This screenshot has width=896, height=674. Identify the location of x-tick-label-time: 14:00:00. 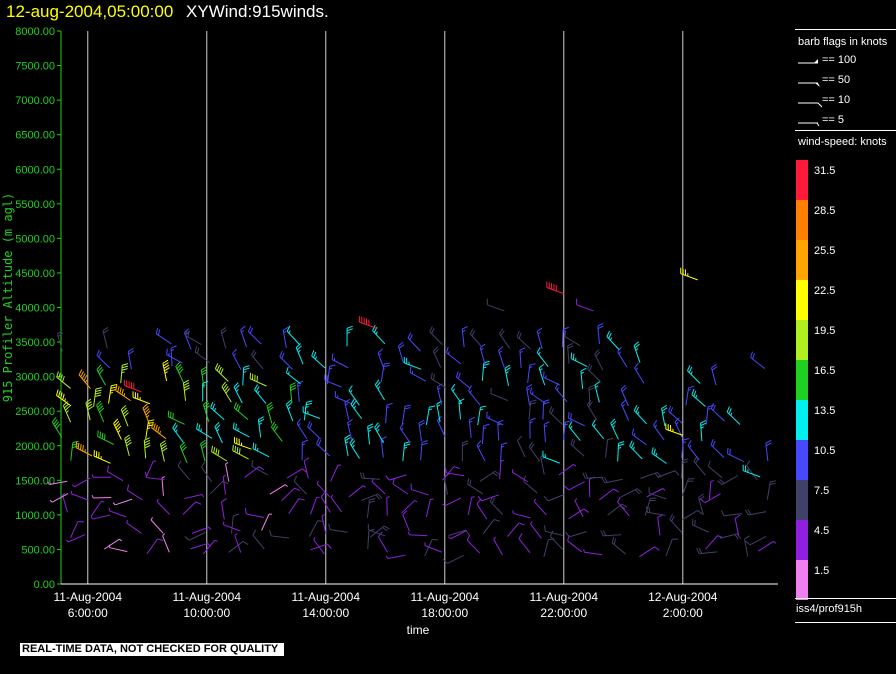
(325, 613).